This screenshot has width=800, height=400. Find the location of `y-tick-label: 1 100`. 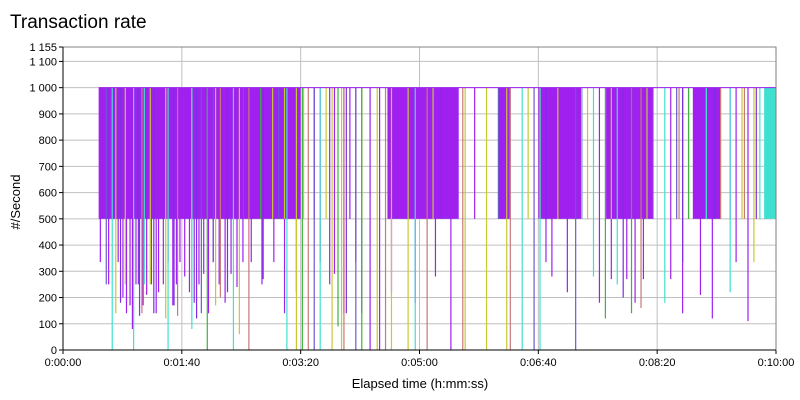

y-tick-label: 1 100 is located at coordinates (43, 62).